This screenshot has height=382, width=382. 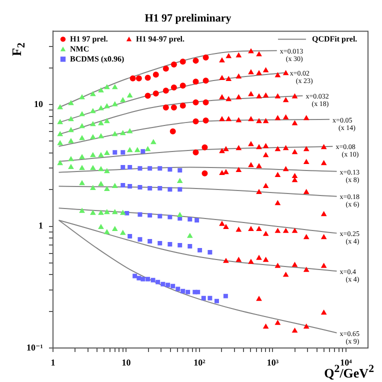 What do you see at coordinates (188, 18) in the screenshot?
I see `chart-title: H1 97 preliminary` at bounding box center [188, 18].